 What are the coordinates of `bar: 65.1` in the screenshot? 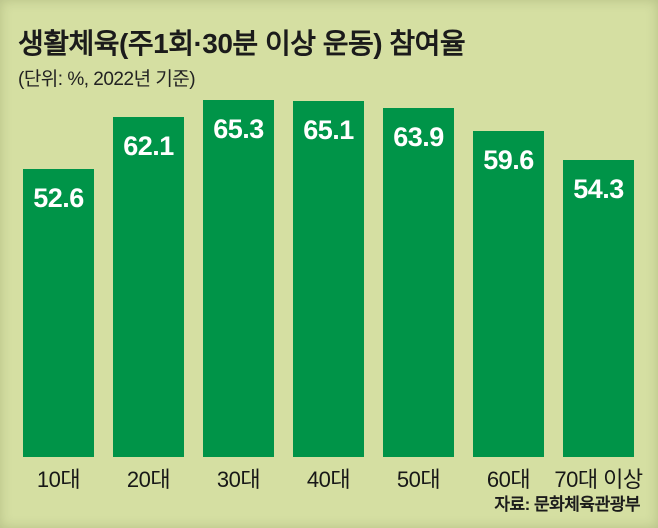 It's located at (328, 279).